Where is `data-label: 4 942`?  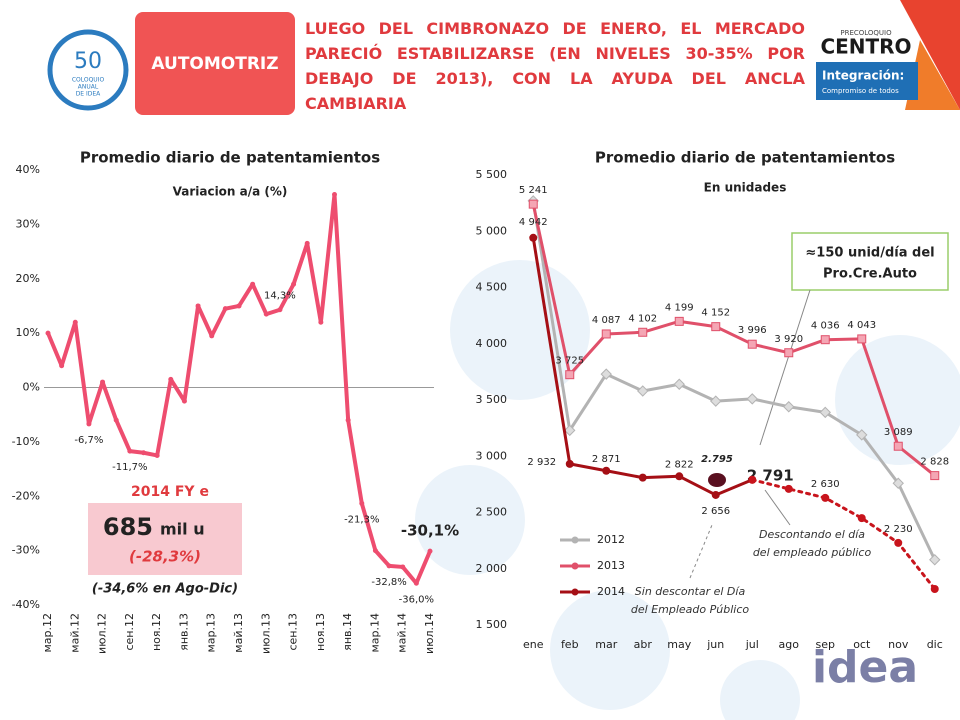 data-label: 4 942 is located at coordinates (533, 222).